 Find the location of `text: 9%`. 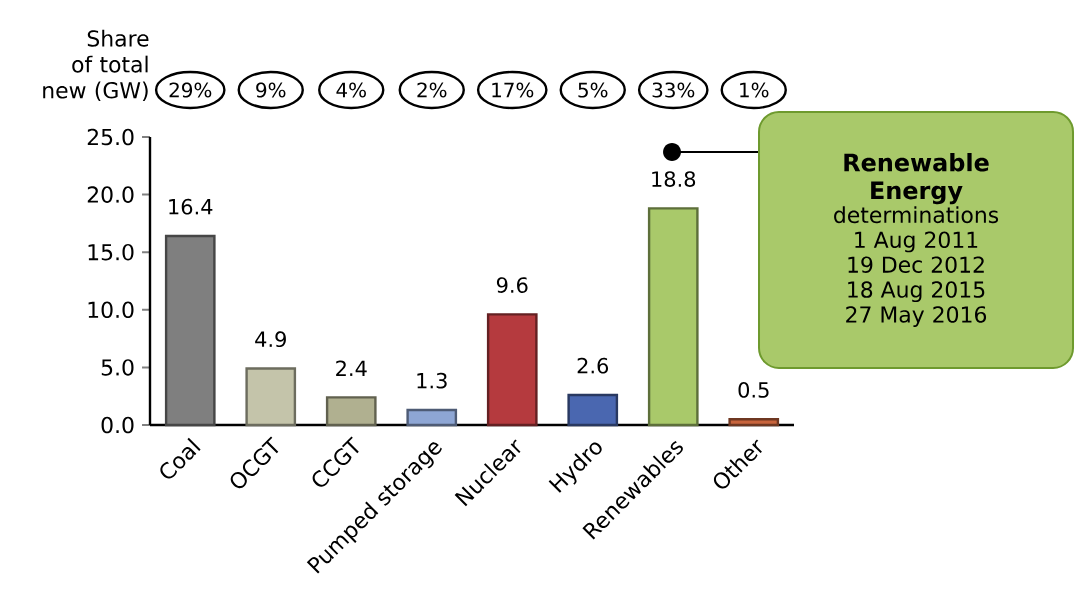

text: 9% is located at coordinates (271, 90).